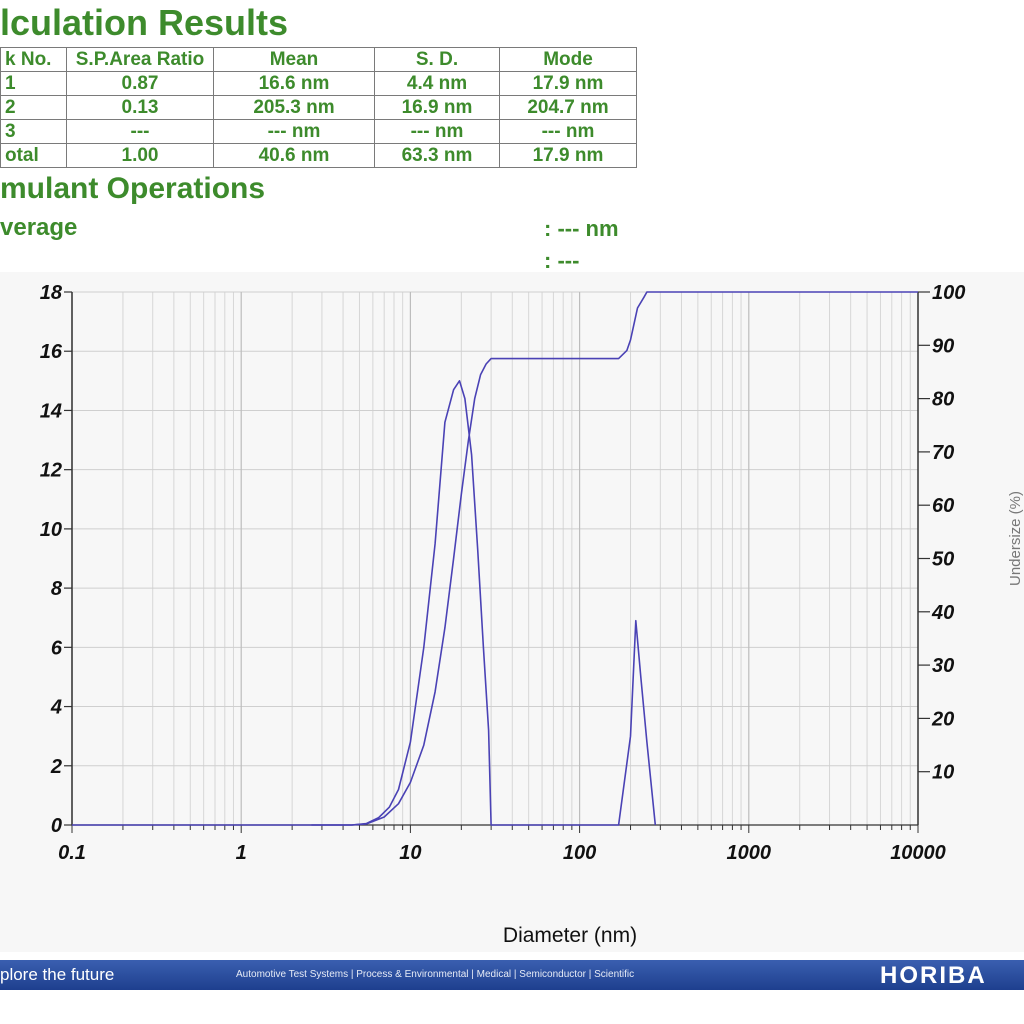 The image size is (1024, 1024). I want to click on cell-area-ratio: 0.87, so click(140, 83).